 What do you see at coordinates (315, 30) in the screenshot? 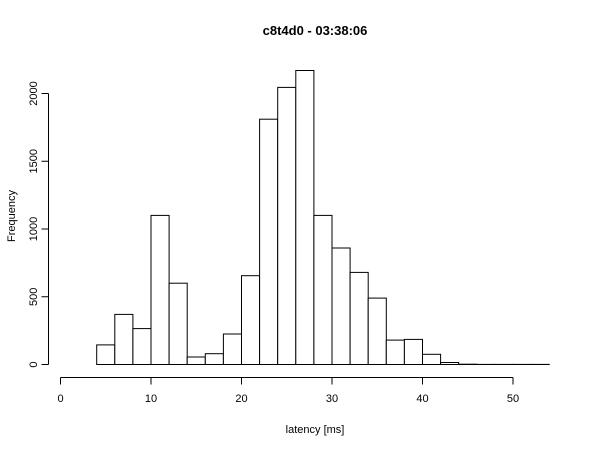
I see `chart-title: c8t4d0 - 03:38:06` at bounding box center [315, 30].